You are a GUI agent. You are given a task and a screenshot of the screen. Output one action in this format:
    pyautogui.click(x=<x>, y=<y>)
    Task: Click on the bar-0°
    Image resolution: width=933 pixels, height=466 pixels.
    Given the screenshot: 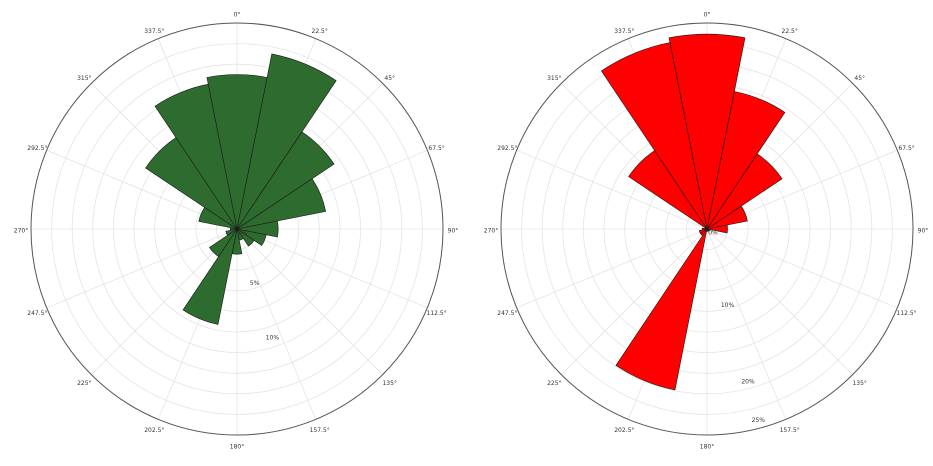 What is the action you would take?
    pyautogui.click(x=707, y=131)
    